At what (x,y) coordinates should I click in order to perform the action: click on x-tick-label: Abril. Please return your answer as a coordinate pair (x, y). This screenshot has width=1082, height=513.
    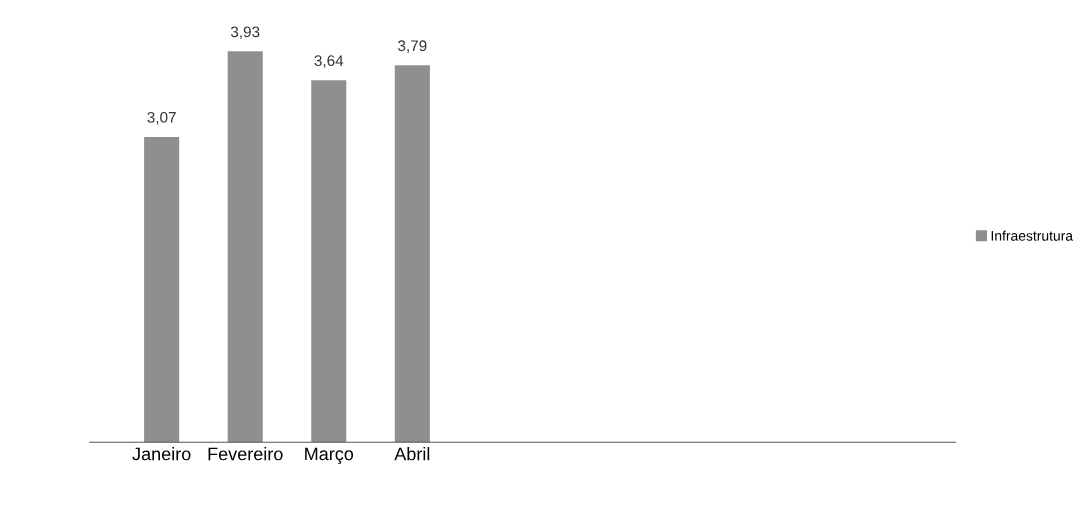
    Looking at the image, I should click on (412, 454).